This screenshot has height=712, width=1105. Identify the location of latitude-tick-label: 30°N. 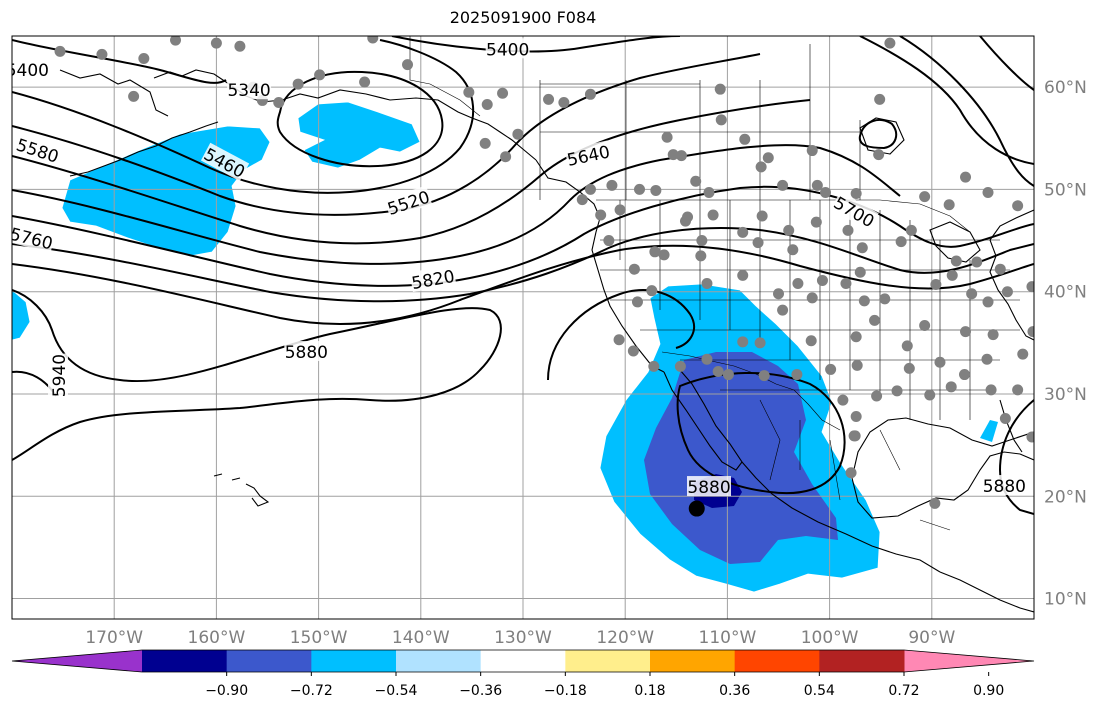
(1065, 395).